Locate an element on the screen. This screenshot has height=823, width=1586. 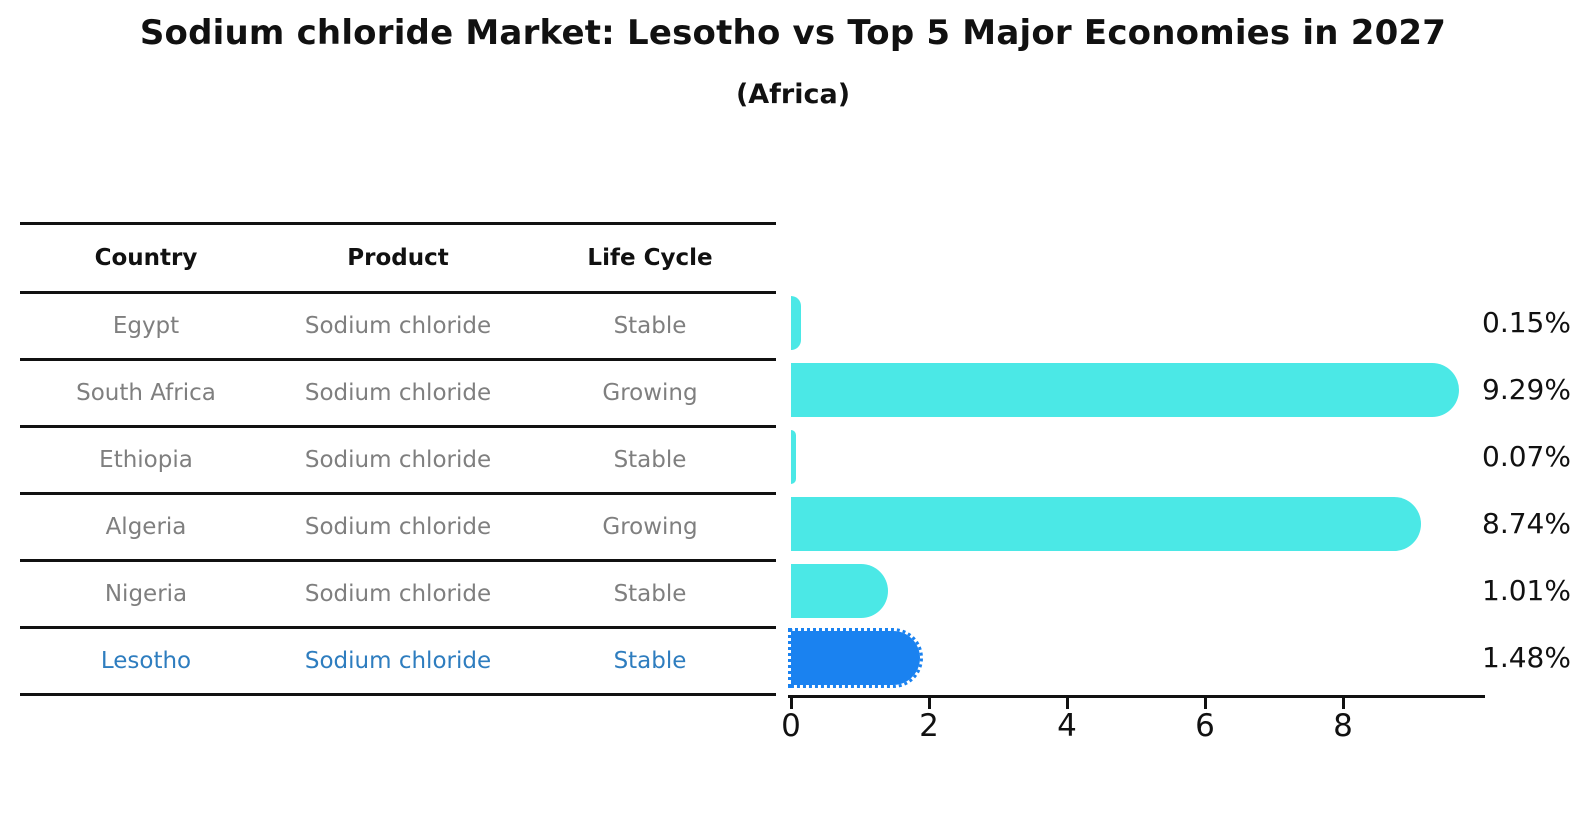
country-cell: Ethiopia is located at coordinates (146, 460).